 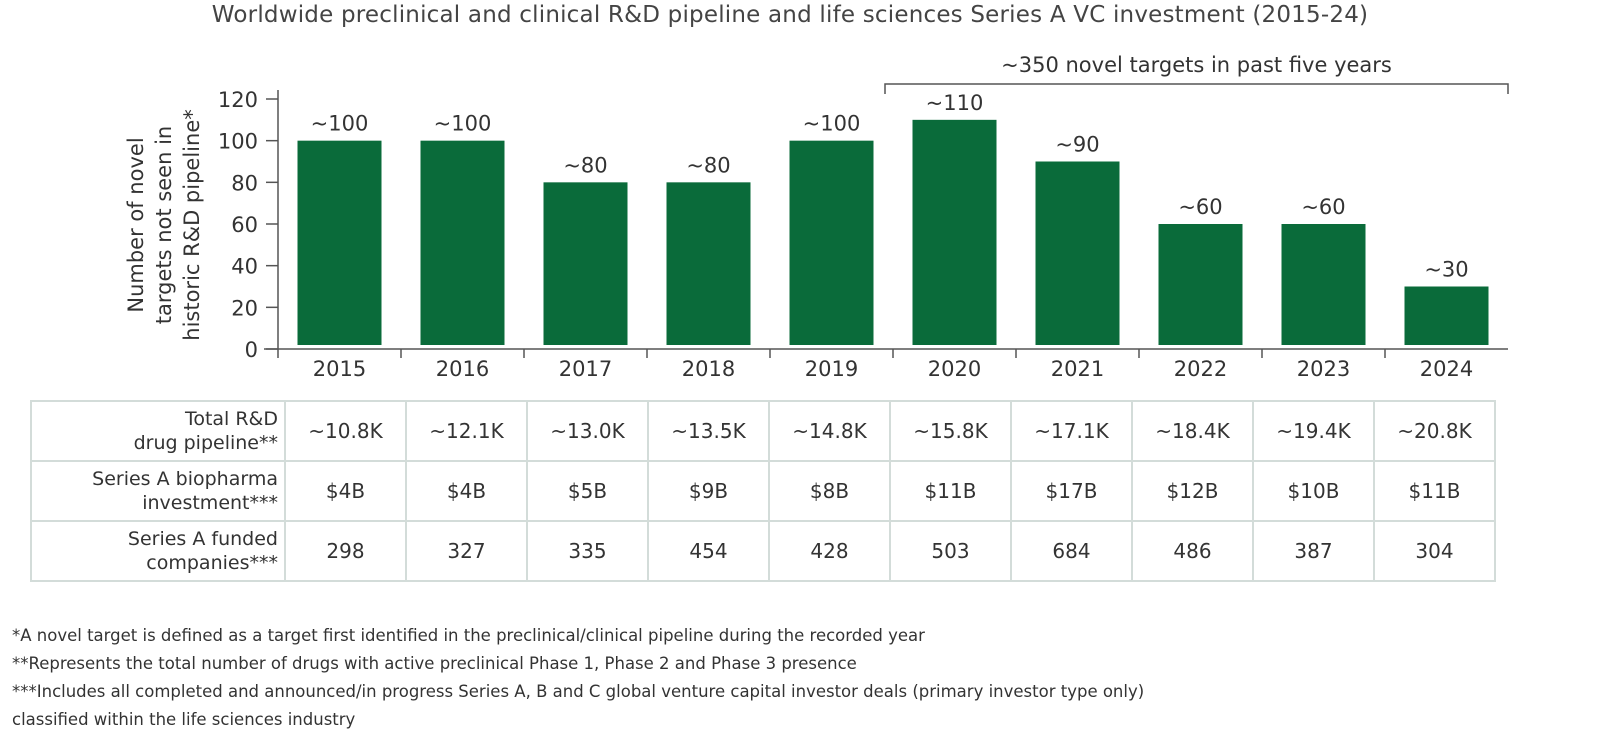 I want to click on y-tick-label: 60, so click(x=244, y=225).